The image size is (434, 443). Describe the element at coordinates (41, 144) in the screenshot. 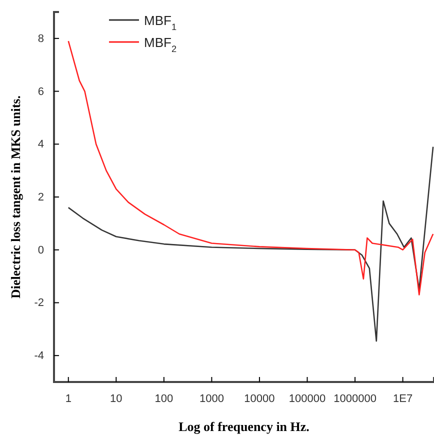

I see `y-tick-label: 4` at that location.